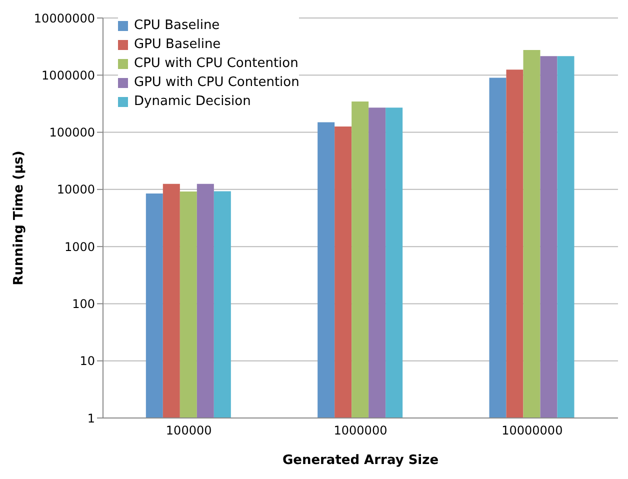 The image size is (628, 479). I want to click on y-tick-label: 100000, so click(72, 133).